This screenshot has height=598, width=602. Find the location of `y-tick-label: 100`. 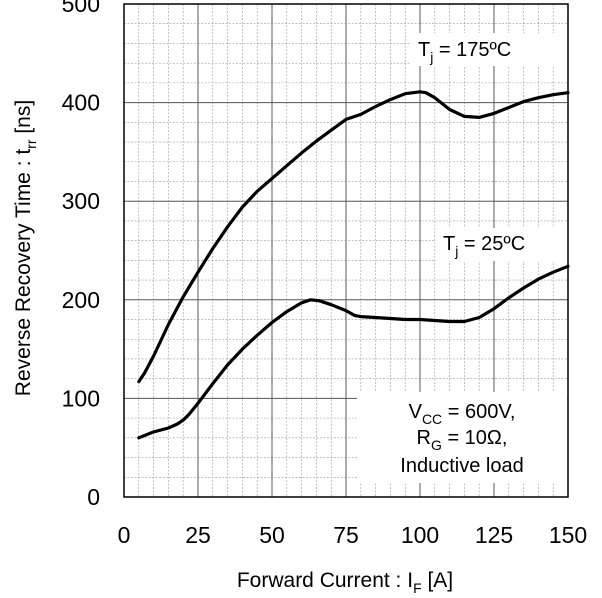

y-tick-label: 100 is located at coordinates (81, 398).